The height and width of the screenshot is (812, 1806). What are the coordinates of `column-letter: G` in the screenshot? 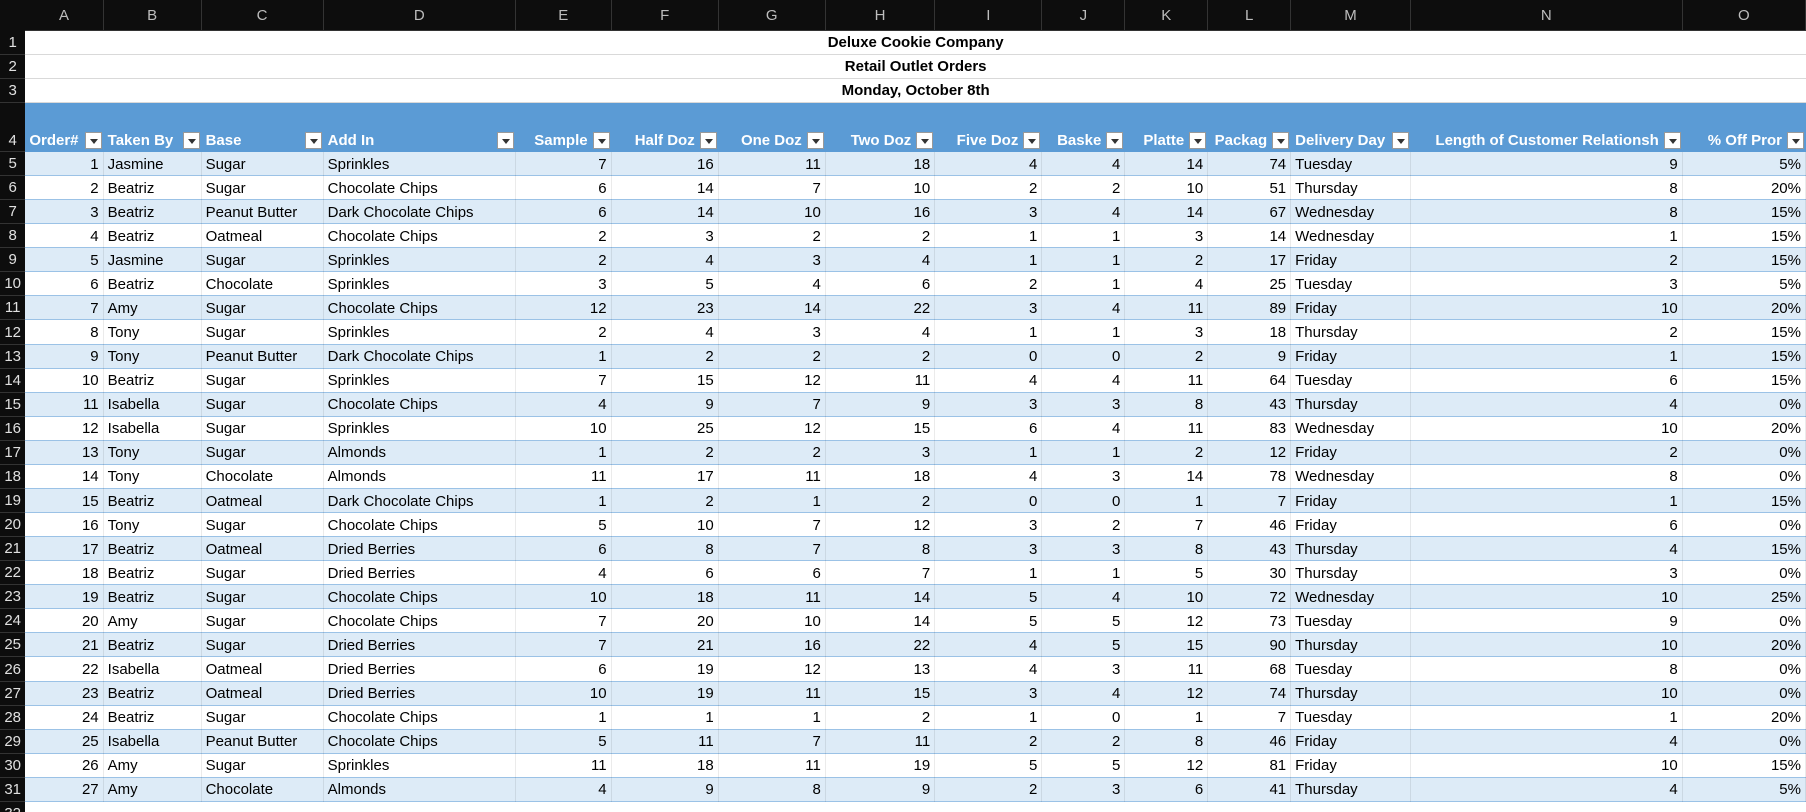 It's located at (772, 15).